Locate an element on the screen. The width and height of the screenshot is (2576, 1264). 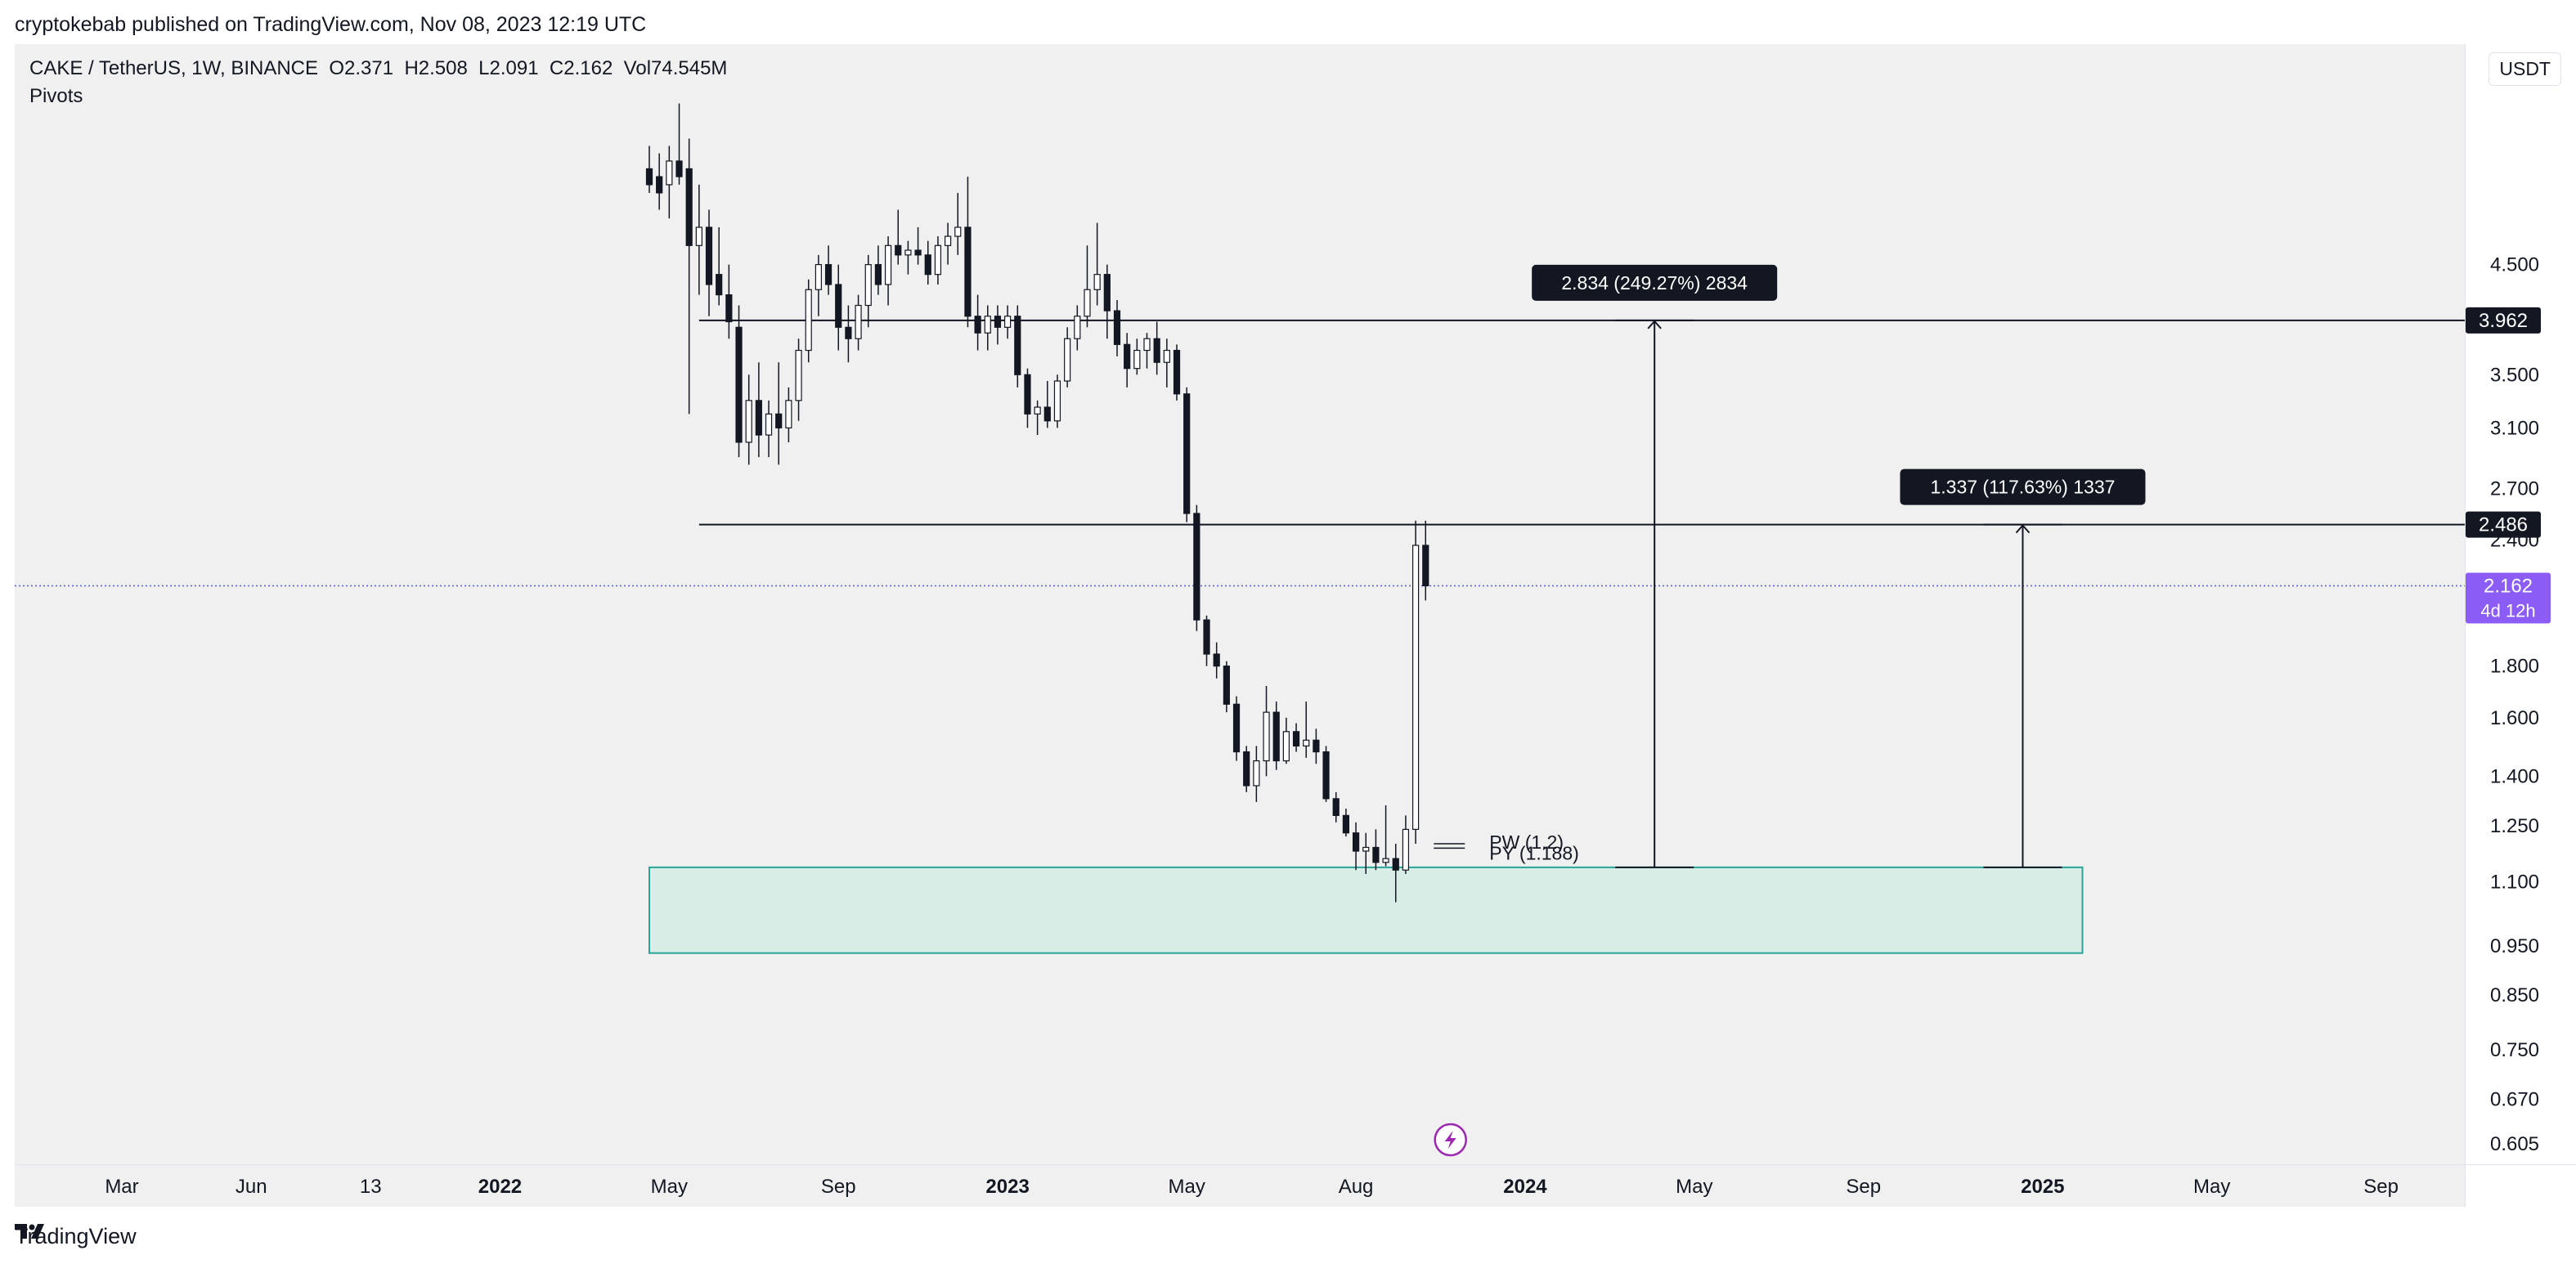
ohlc-high: H2.508 is located at coordinates (436, 68).